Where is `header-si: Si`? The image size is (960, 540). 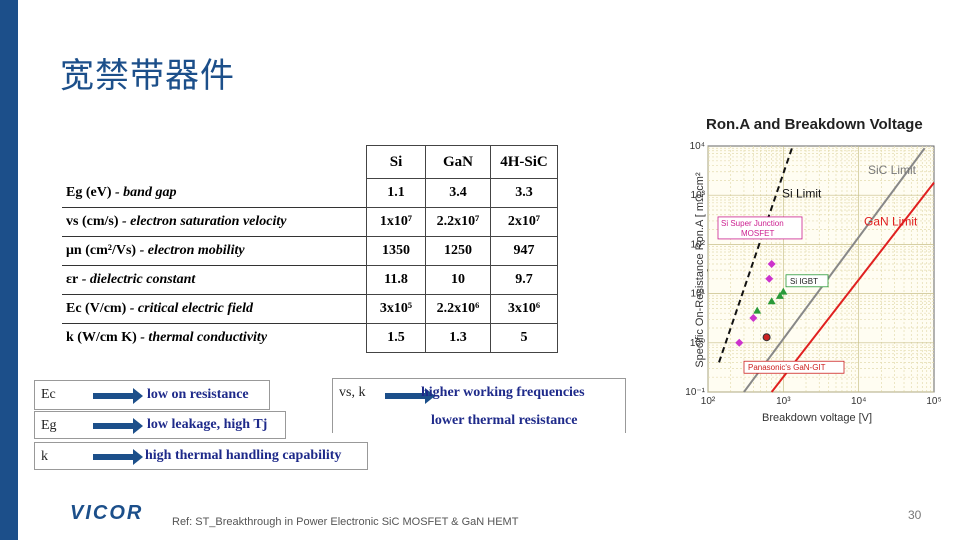
header-si: Si is located at coordinates (396, 162).